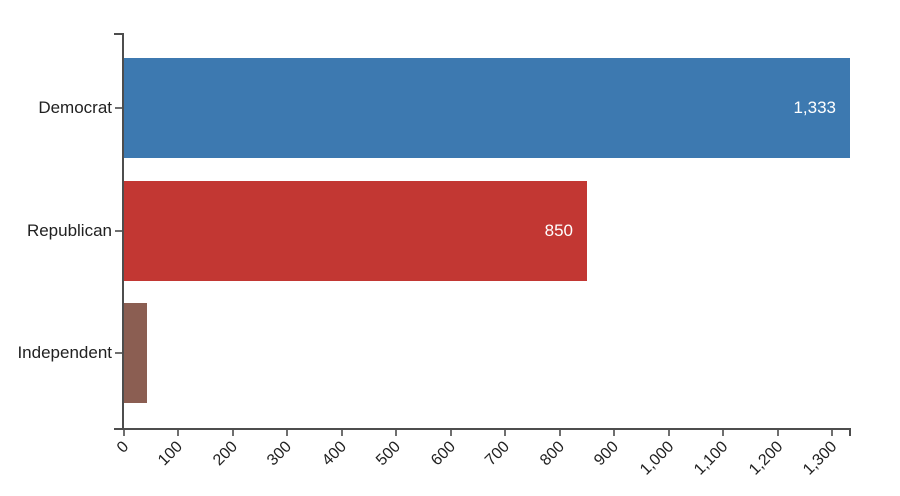 This screenshot has width=900, height=496. I want to click on value-label-democrat: 1,333, so click(814, 107).